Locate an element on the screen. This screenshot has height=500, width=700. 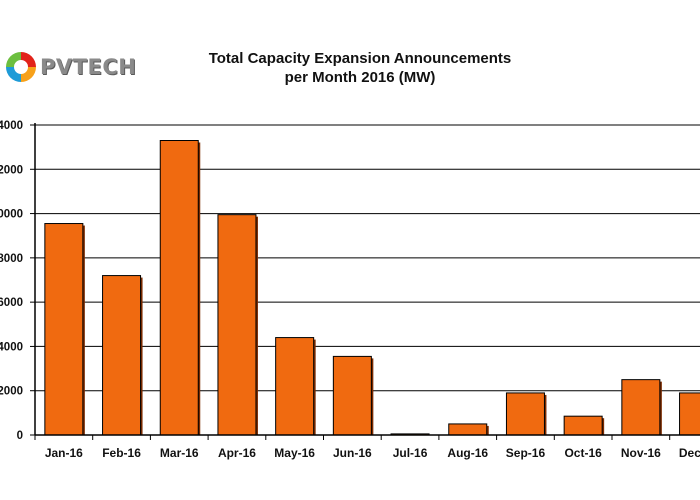
x-tick-label: Feb-16 is located at coordinates (121, 453).